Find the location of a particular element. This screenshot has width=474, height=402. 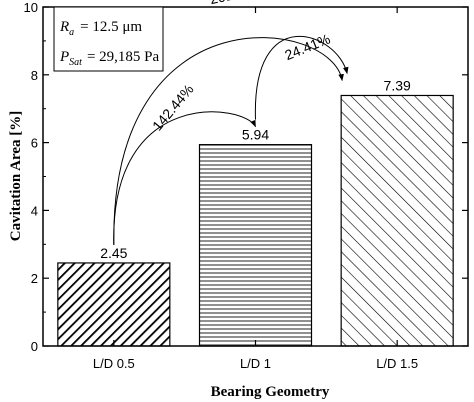

legend-psat-value: = 29,185 Pa is located at coordinates (123, 57).